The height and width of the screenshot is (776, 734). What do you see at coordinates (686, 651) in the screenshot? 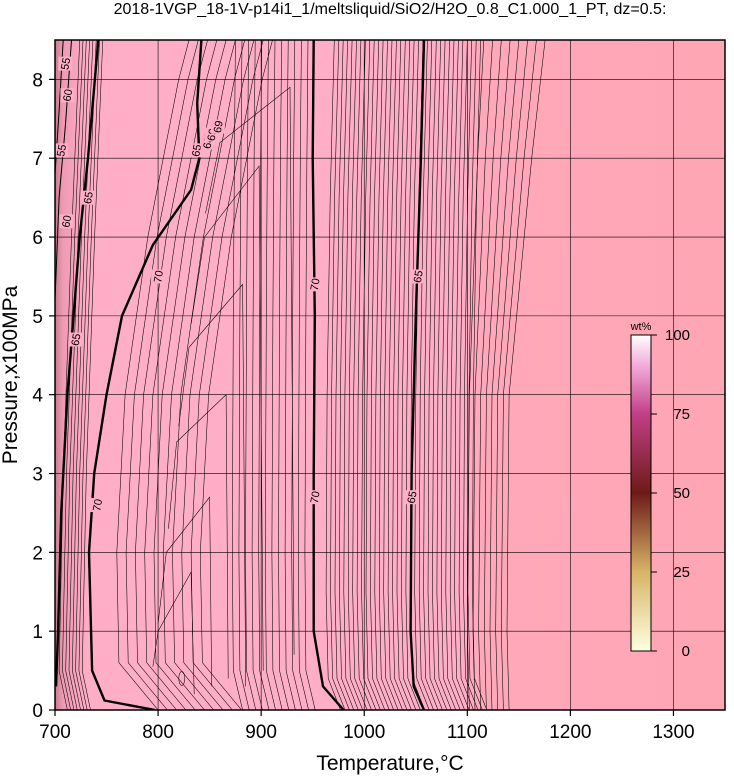
I see `colorbar-tick-label: 0` at bounding box center [686, 651].